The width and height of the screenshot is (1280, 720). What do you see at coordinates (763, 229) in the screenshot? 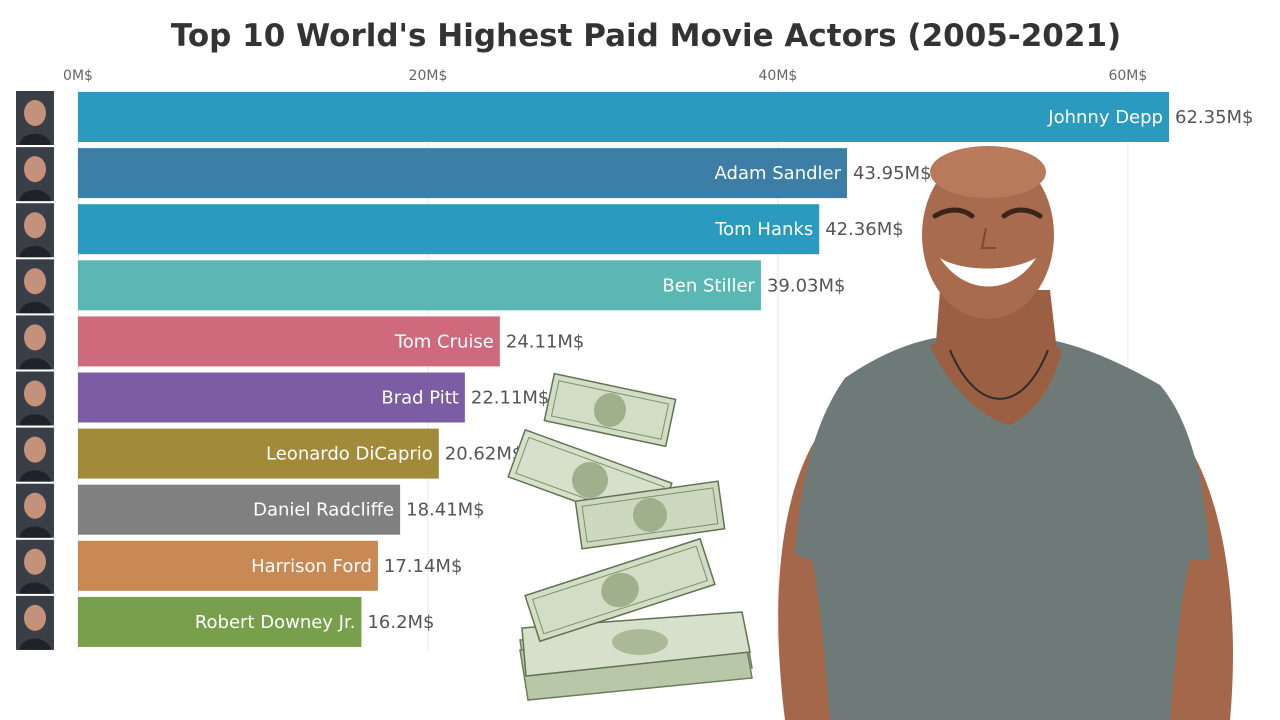
I see `bar-category-label: Tom Hanks` at bounding box center [763, 229].